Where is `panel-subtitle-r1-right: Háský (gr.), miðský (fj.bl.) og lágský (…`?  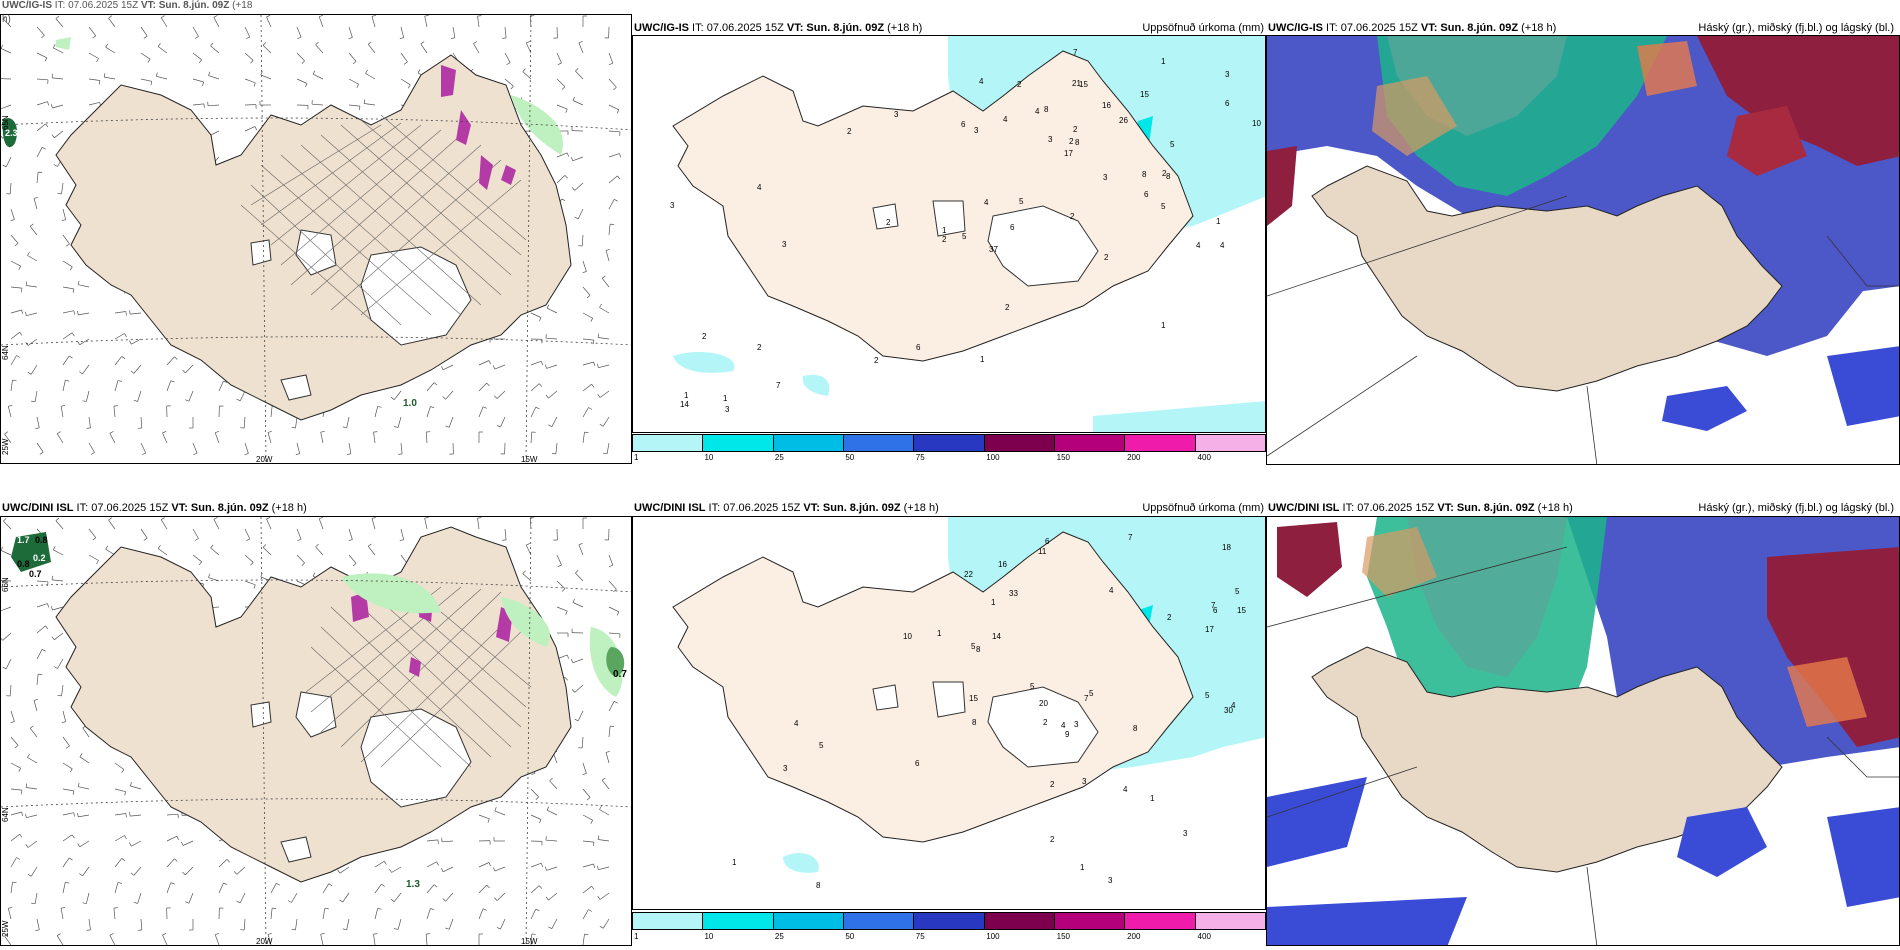 panel-subtitle-r1-right: Háský (gr.), miðský (fj.bl.) og lágský (… is located at coordinates (1796, 28).